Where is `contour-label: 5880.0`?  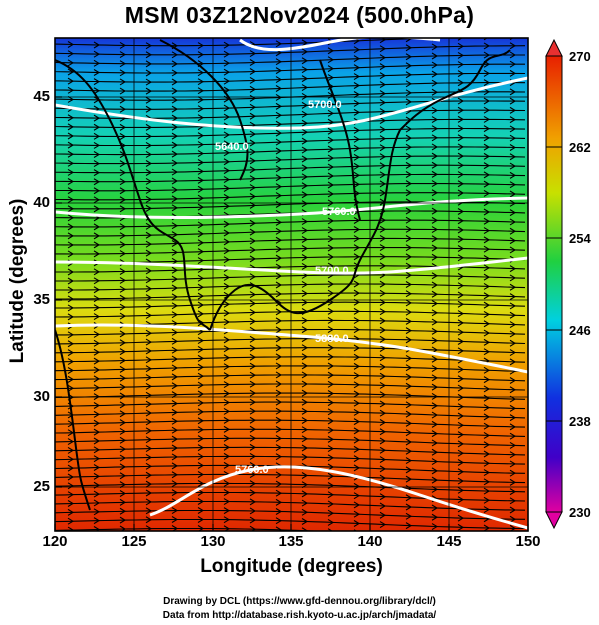
contour-label: 5880.0 is located at coordinates (332, 339).